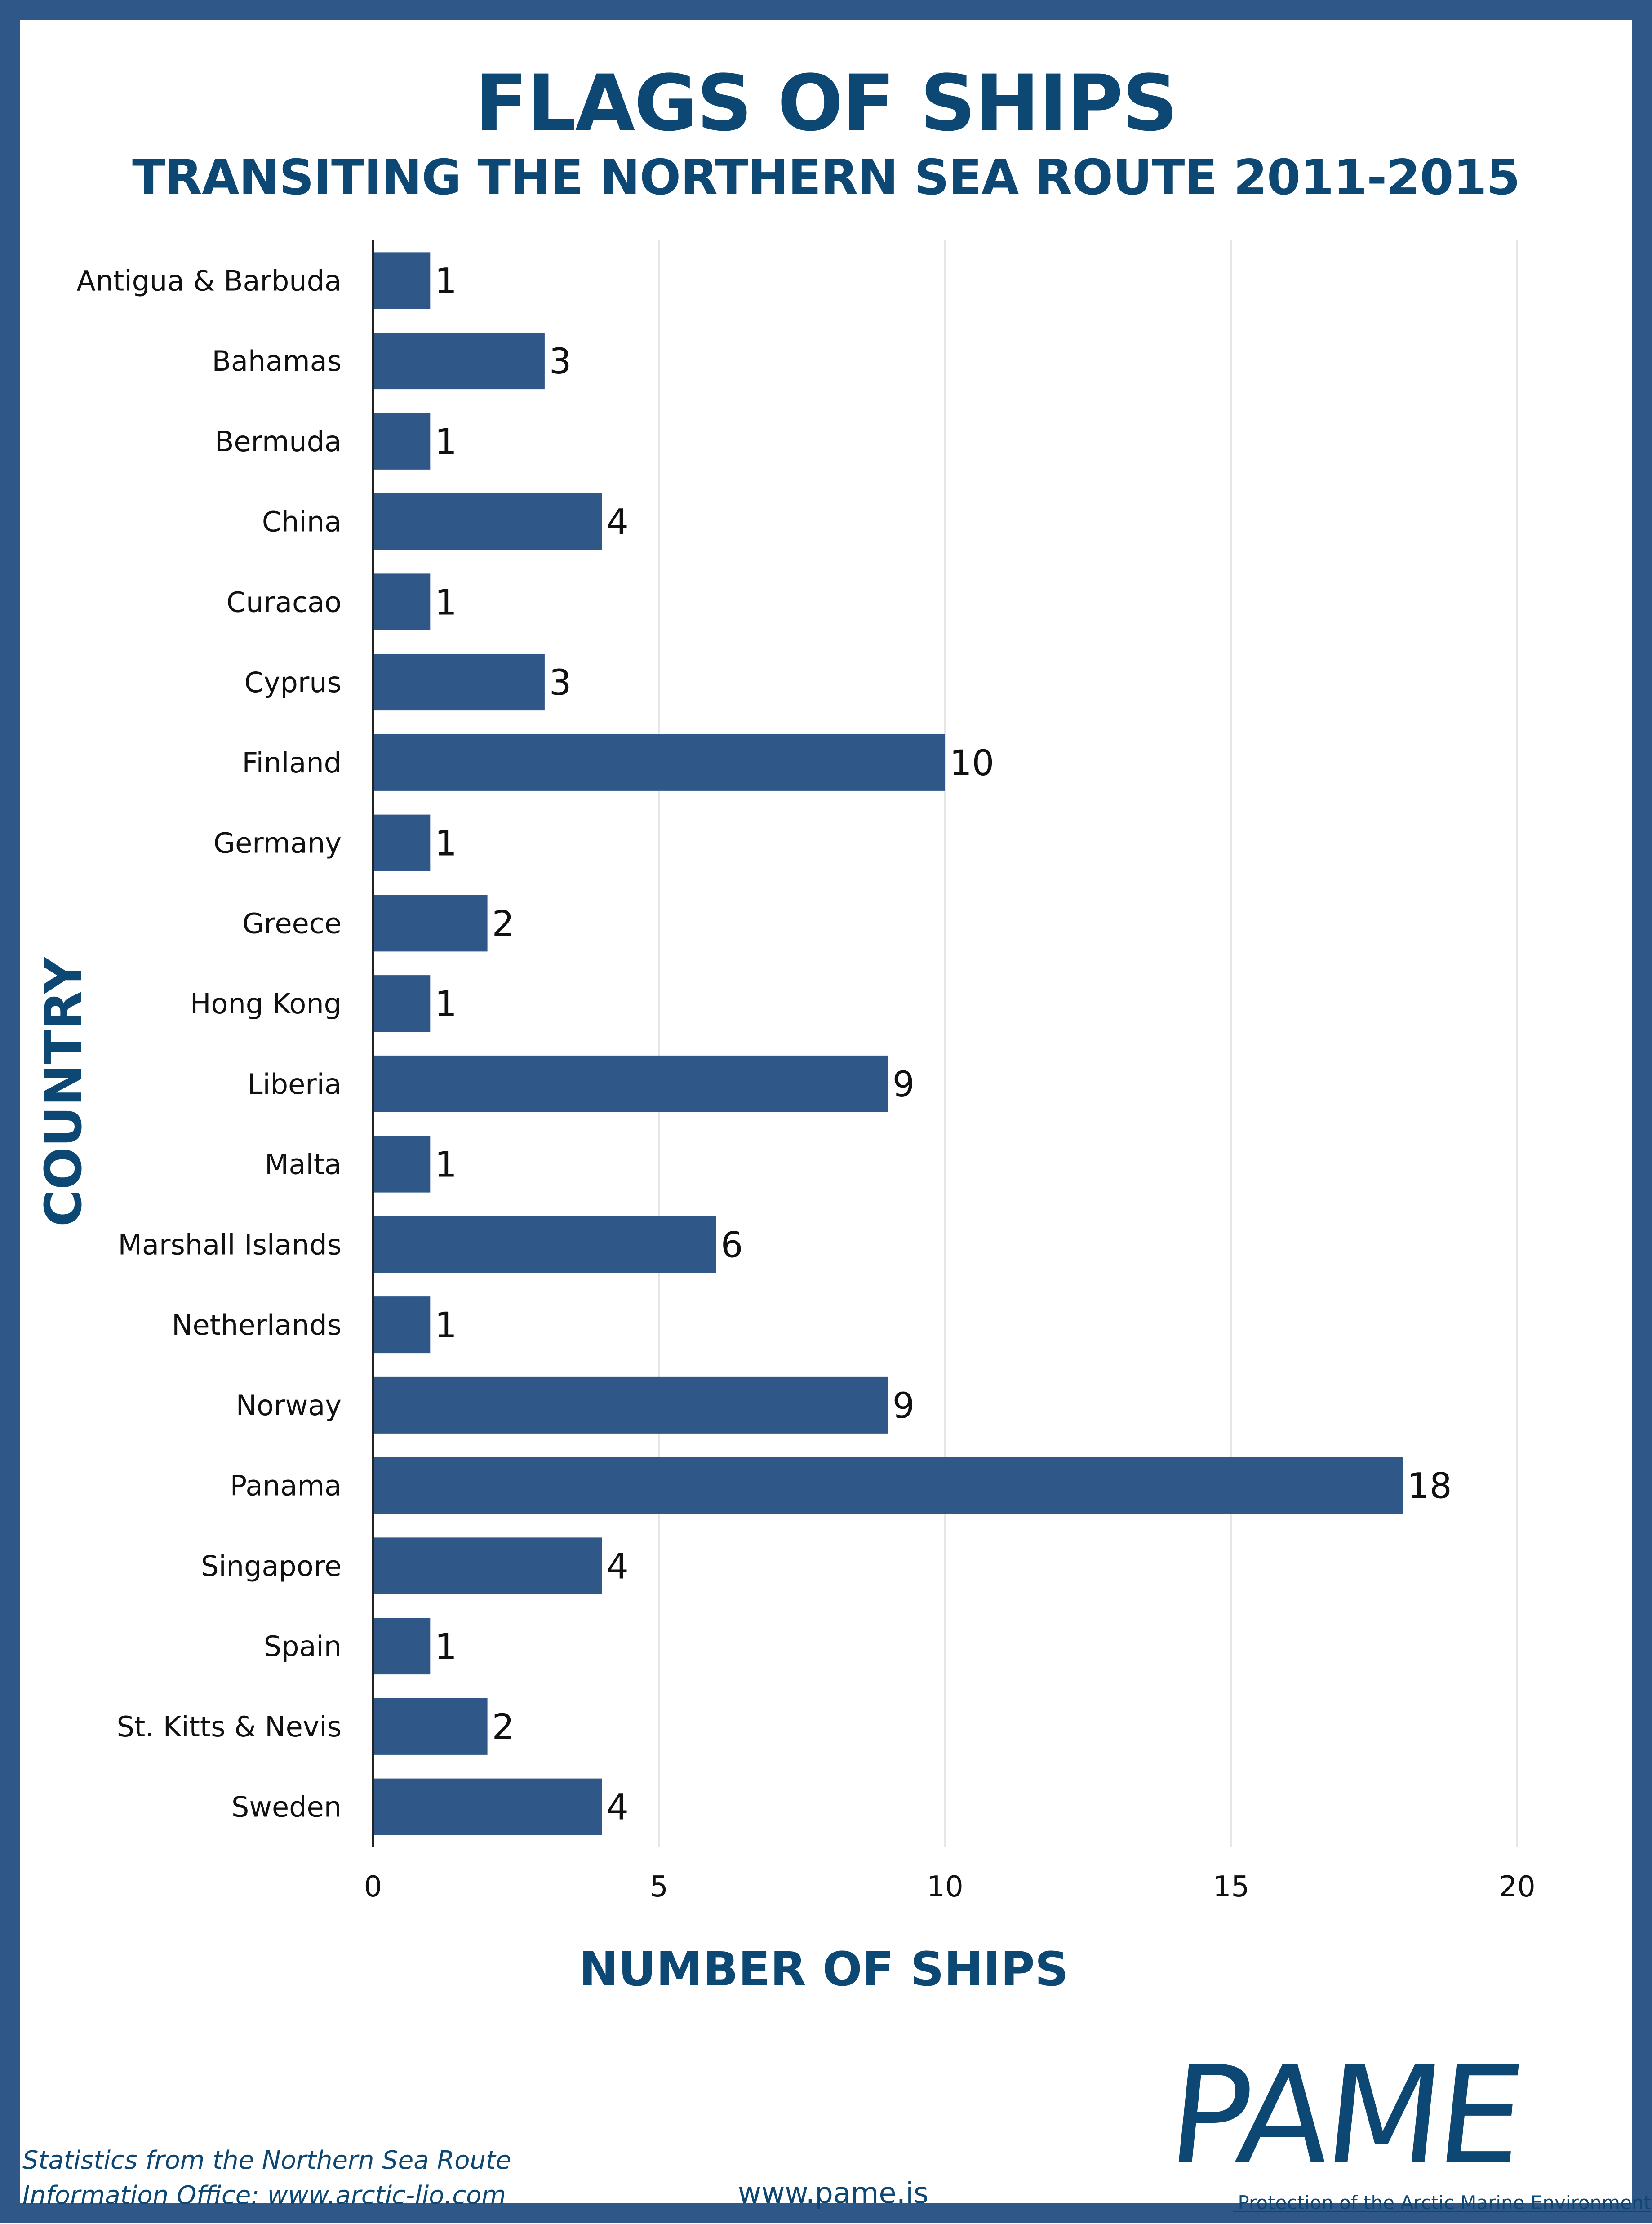 The width and height of the screenshot is (1652, 2224). Describe the element at coordinates (826, 103) in the screenshot. I see `chart-title: FLAGS OF SHIPS` at that location.